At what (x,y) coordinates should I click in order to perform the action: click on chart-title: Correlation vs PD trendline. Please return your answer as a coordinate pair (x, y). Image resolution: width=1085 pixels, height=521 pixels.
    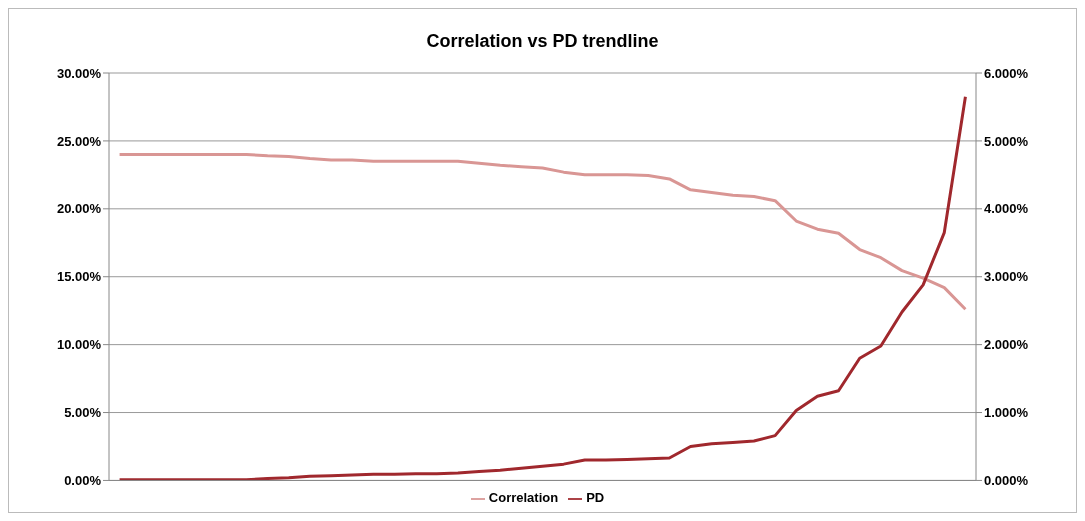
    Looking at the image, I should click on (542, 42).